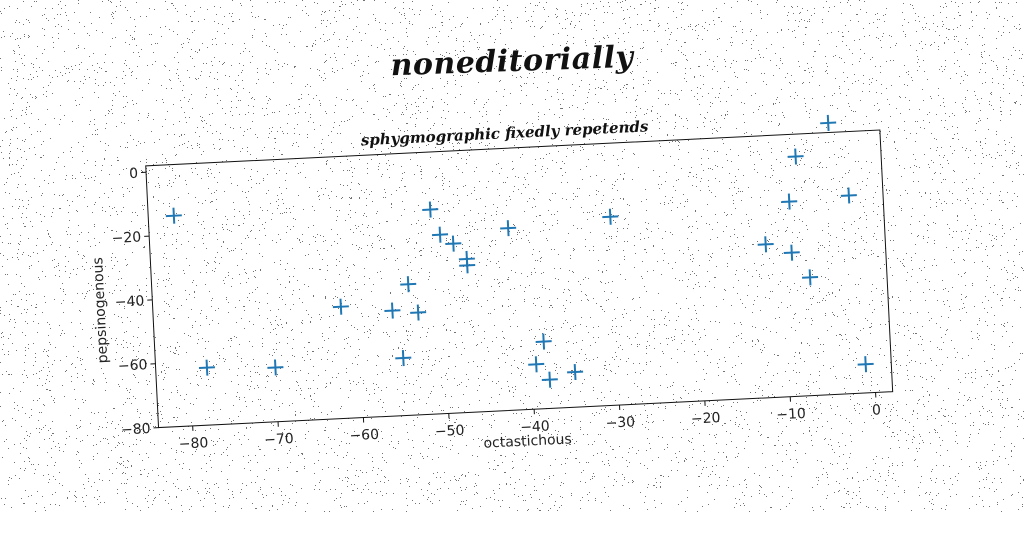 Image resolution: width=1024 pixels, height=537 pixels. What do you see at coordinates (527, 441) in the screenshot?
I see `x-axis-label: octastichous` at bounding box center [527, 441].